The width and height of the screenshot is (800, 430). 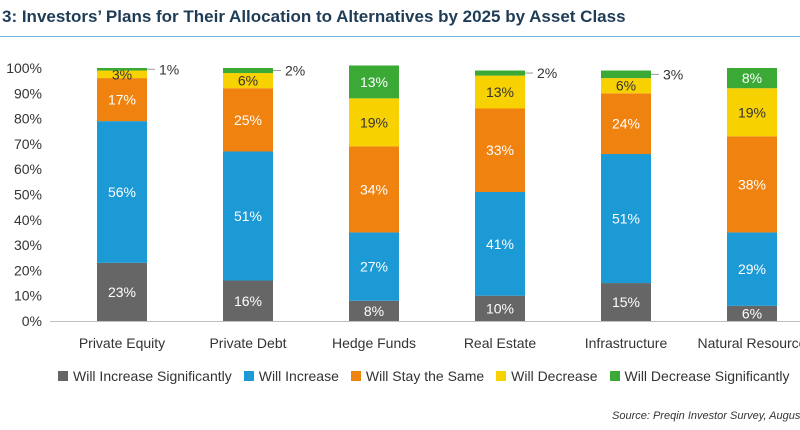 I want to click on bar-segment-real-estate-will-increase, so click(x=500, y=243).